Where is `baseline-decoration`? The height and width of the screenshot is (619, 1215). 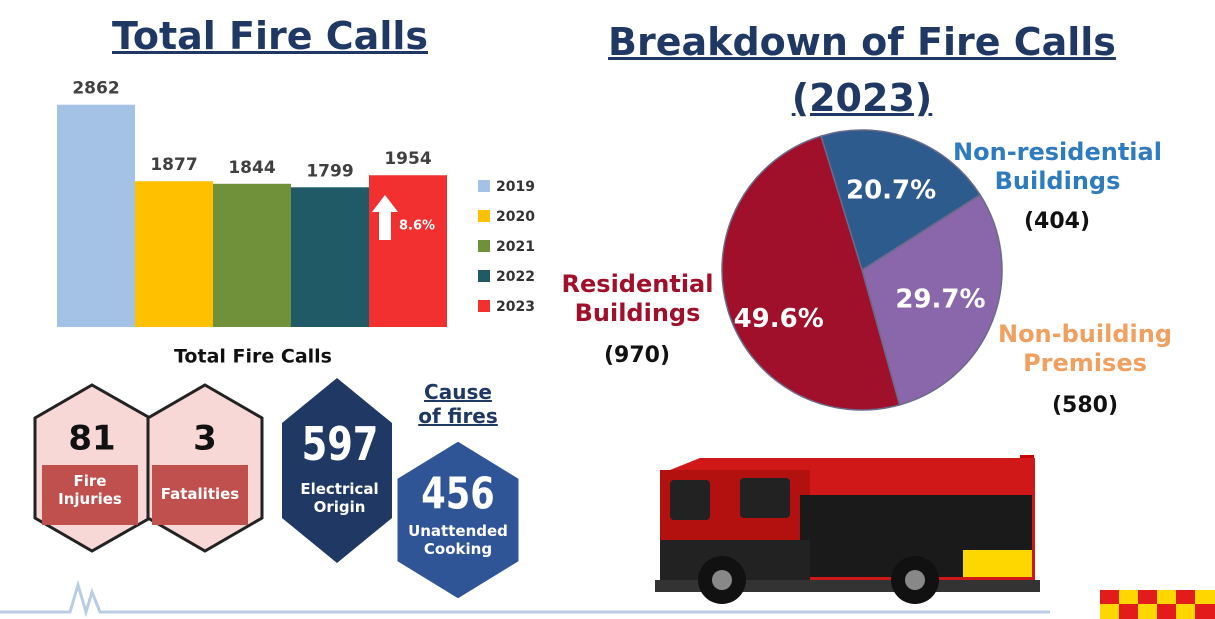 baseline-decoration is located at coordinates (525, 598).